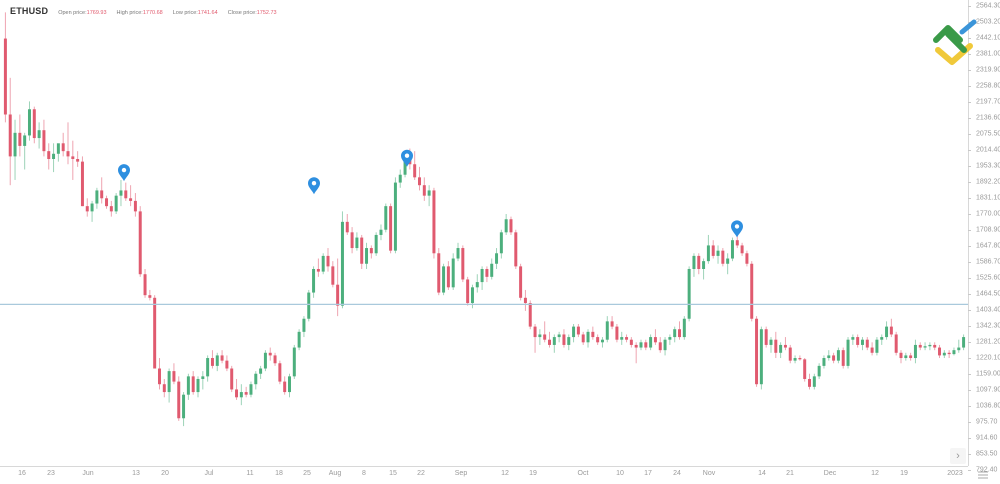 This screenshot has height=484, width=1000. What do you see at coordinates (988, 374) in the screenshot?
I see `y-tick-label: 1159.00` at bounding box center [988, 374].